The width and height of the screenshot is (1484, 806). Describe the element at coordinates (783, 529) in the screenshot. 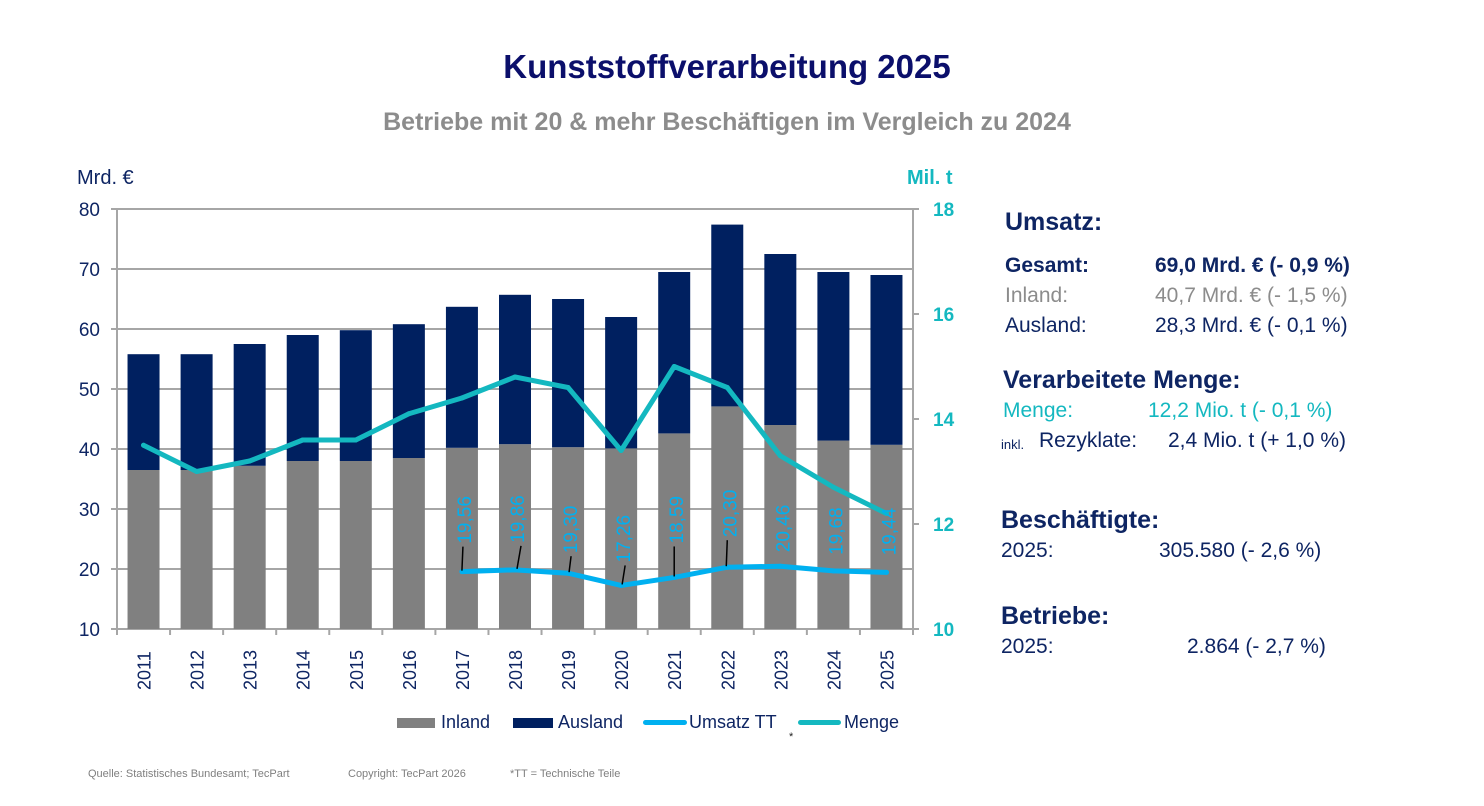

I see `data-label-umsatz-tt: 20,46` at that location.